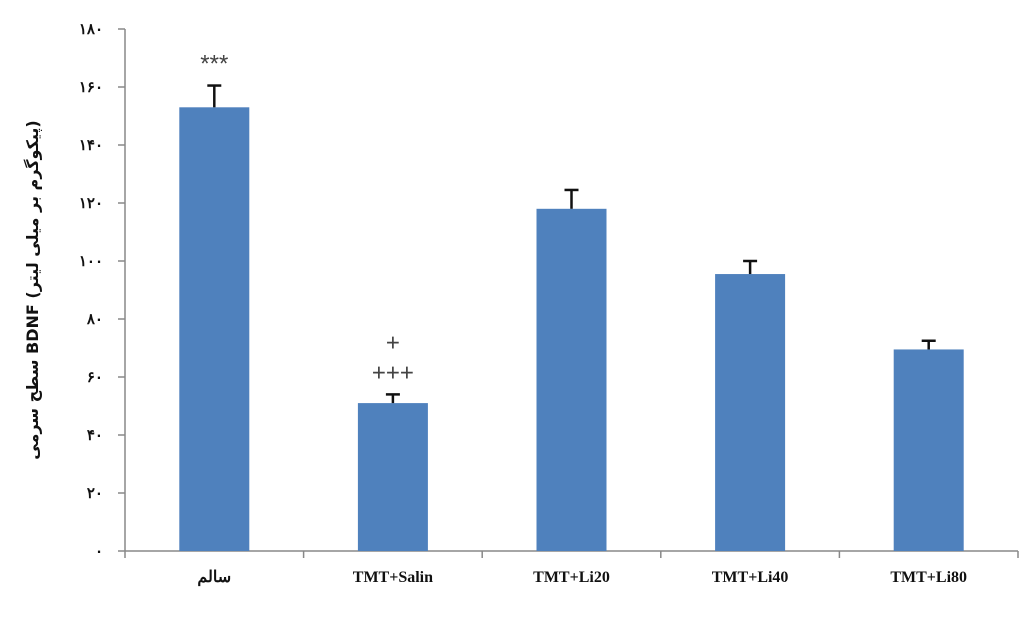 Image resolution: width=1024 pixels, height=624 pixels. Describe the element at coordinates (102, 291) in the screenshot. I see `y-axis-ticks: ۰ ۲۰ ۴۰ ۶۰ ۸۰ ۱۰۰ ۱۲۰ ۱۴۰ ۱۶۰ ۱۸۰` at that location.